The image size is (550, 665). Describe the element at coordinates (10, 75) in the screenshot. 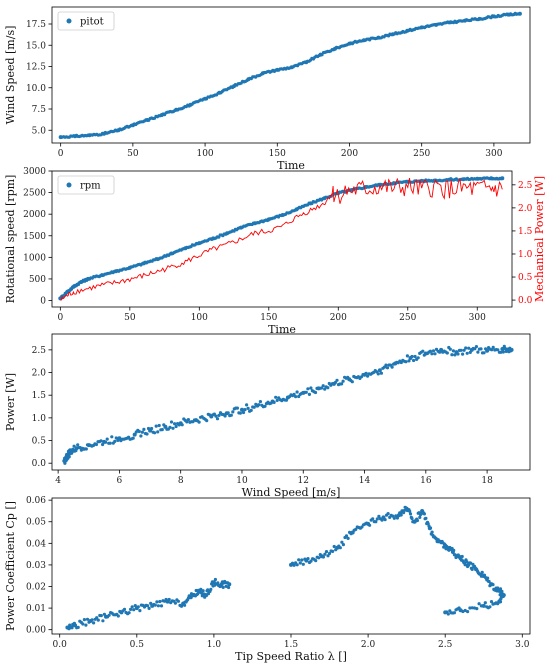

I see `y-axis-label: Wind Speed [m/s]` at that location.